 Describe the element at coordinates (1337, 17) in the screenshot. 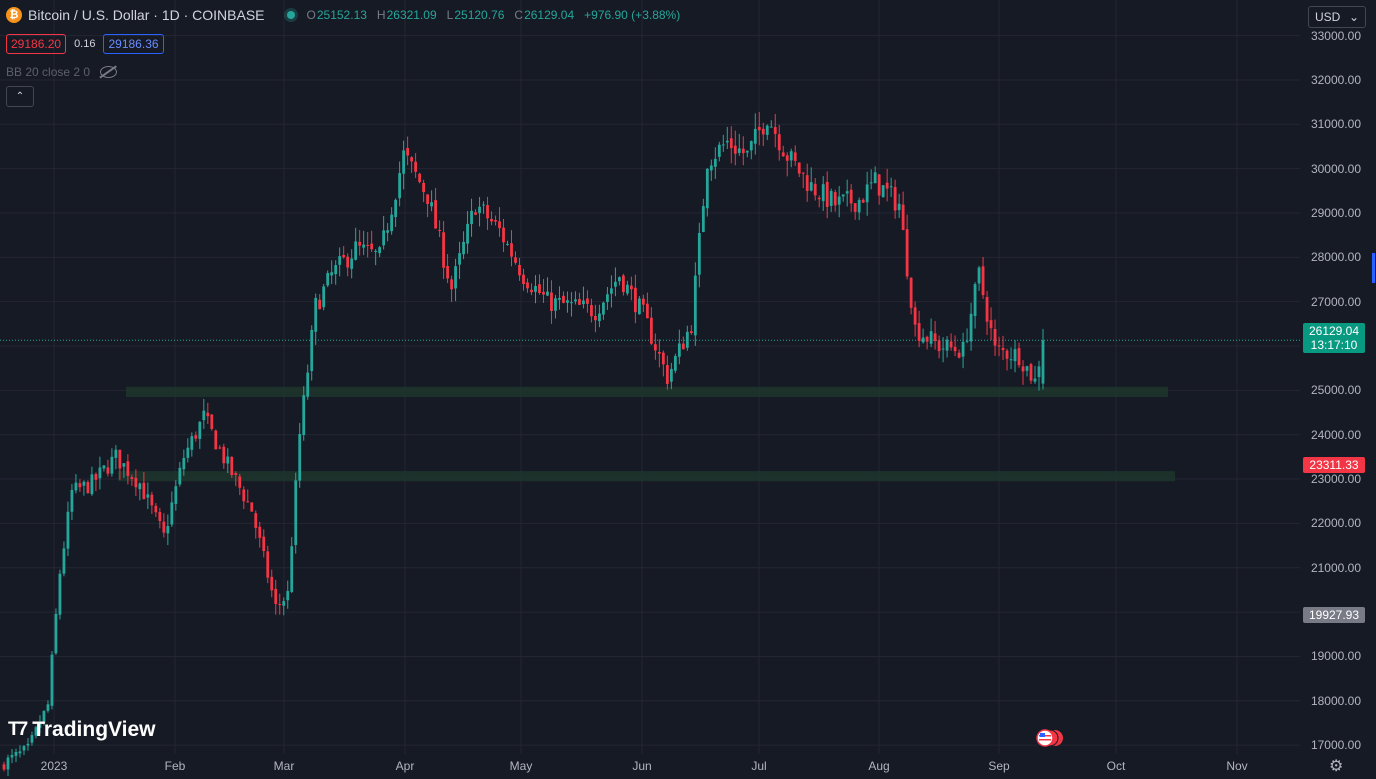

I see `currency-select: USD ⌄` at that location.